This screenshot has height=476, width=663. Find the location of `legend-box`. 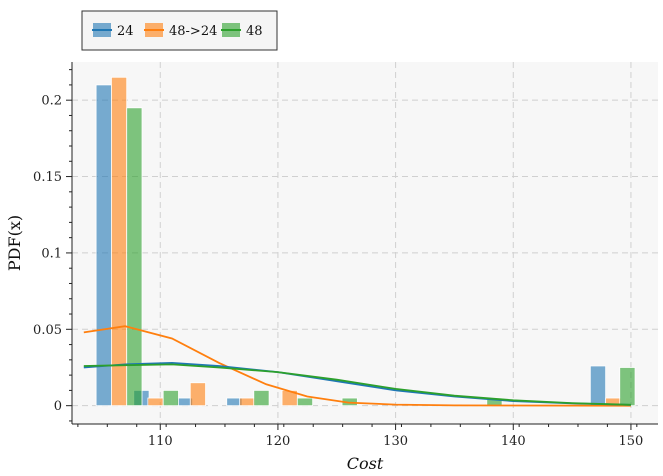

legend-box is located at coordinates (179, 30).